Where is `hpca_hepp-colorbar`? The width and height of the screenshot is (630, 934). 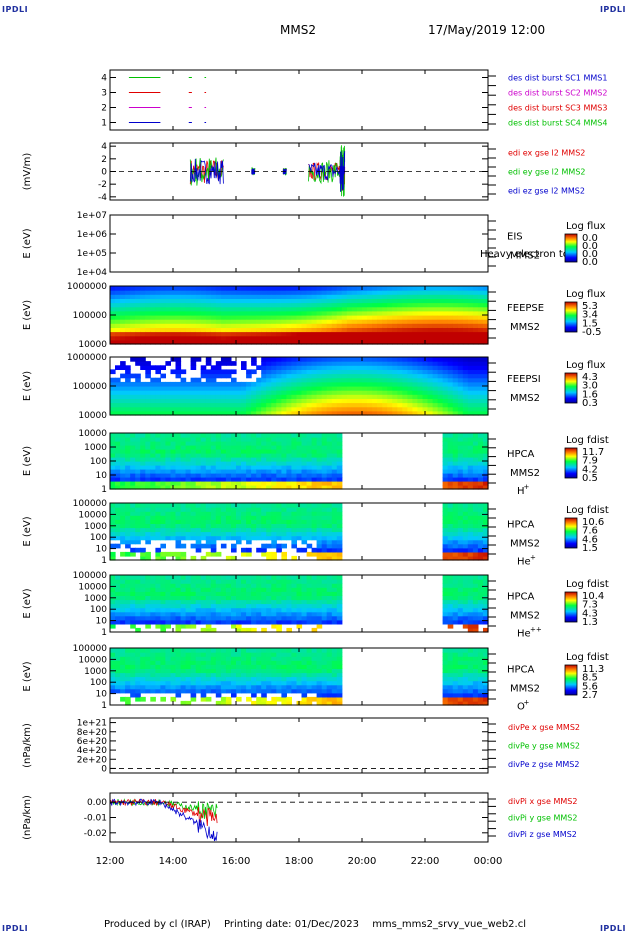
hpca_hepp-colorbar is located at coordinates (571, 607).